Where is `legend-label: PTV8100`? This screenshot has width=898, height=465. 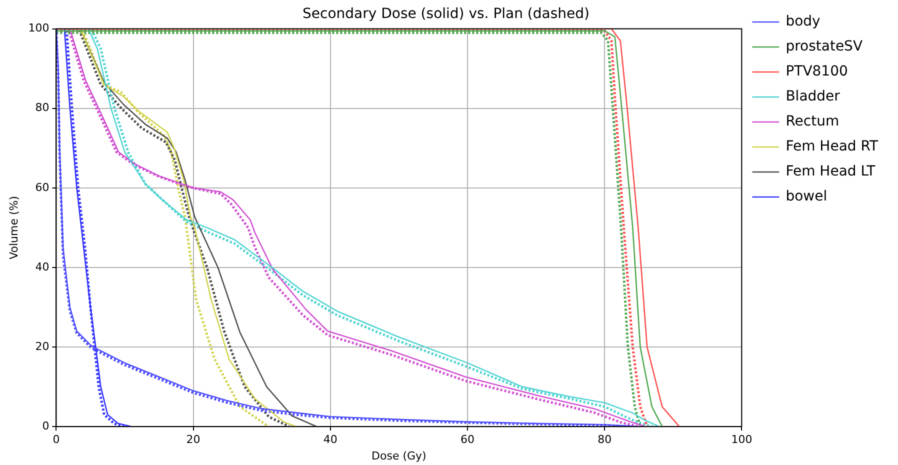 legend-label: PTV8100 is located at coordinates (817, 72).